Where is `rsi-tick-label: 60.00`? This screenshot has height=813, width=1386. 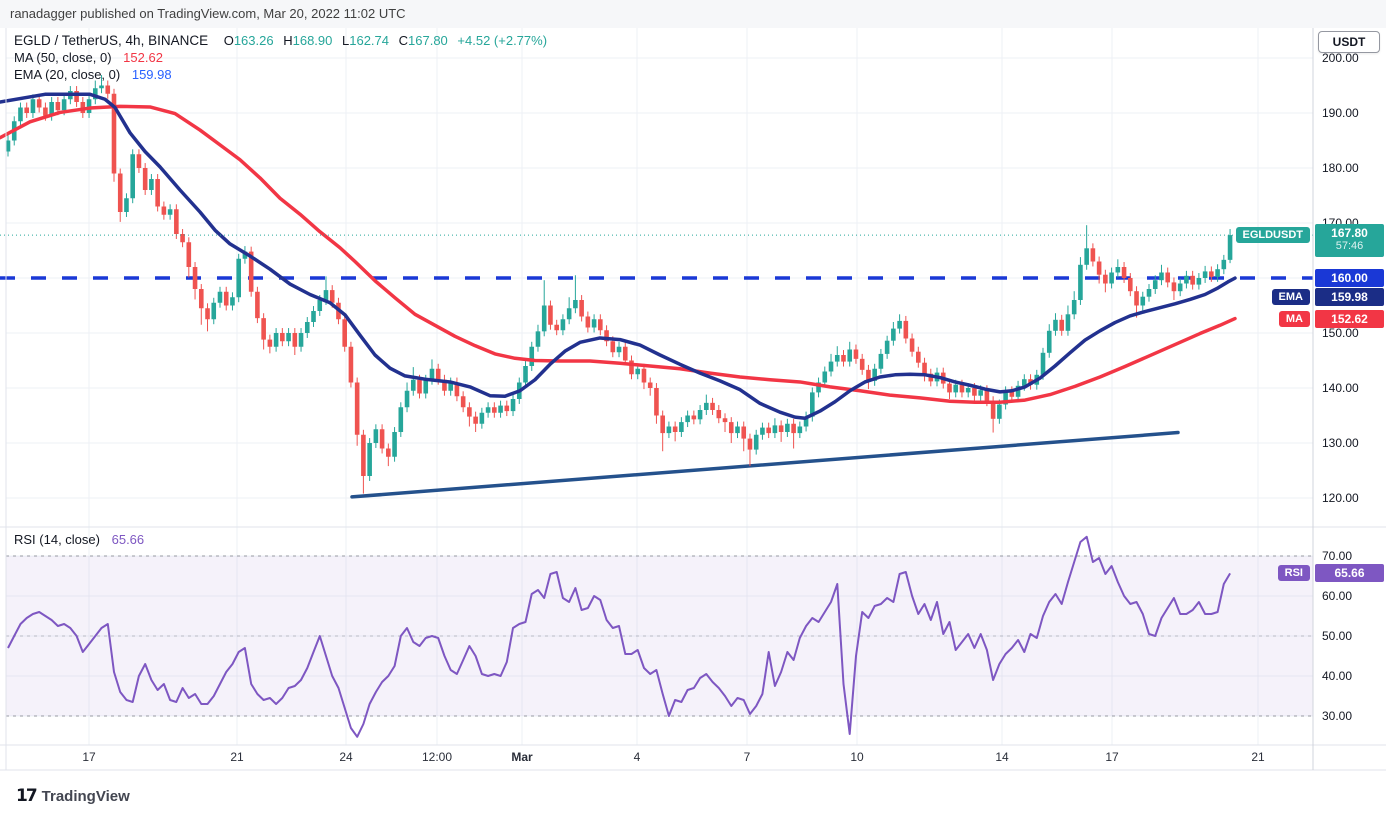
rsi-tick-label: 60.00 is located at coordinates (1337, 596).